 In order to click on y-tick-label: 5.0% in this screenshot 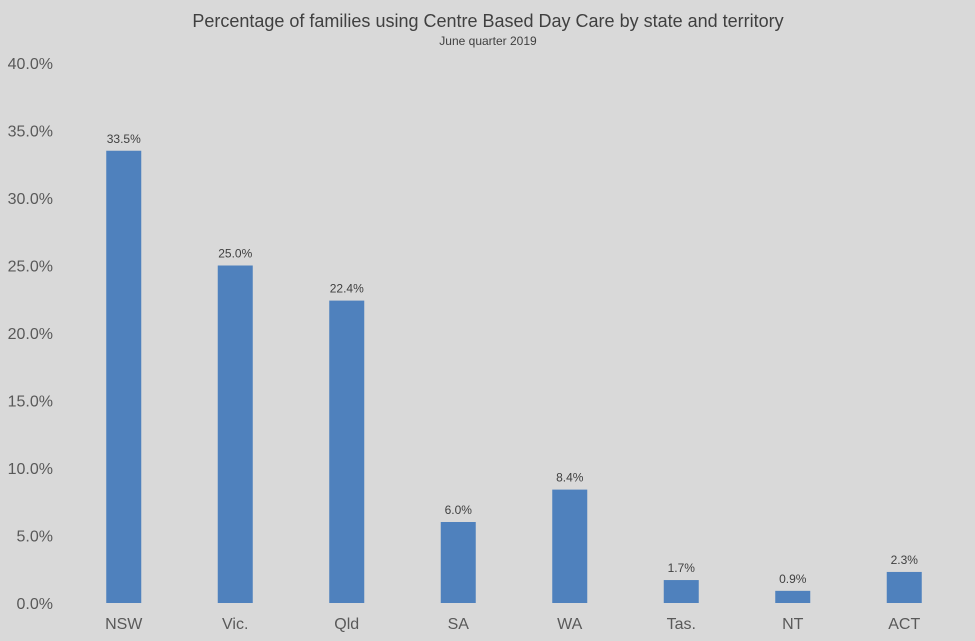, I will do `click(35, 537)`.